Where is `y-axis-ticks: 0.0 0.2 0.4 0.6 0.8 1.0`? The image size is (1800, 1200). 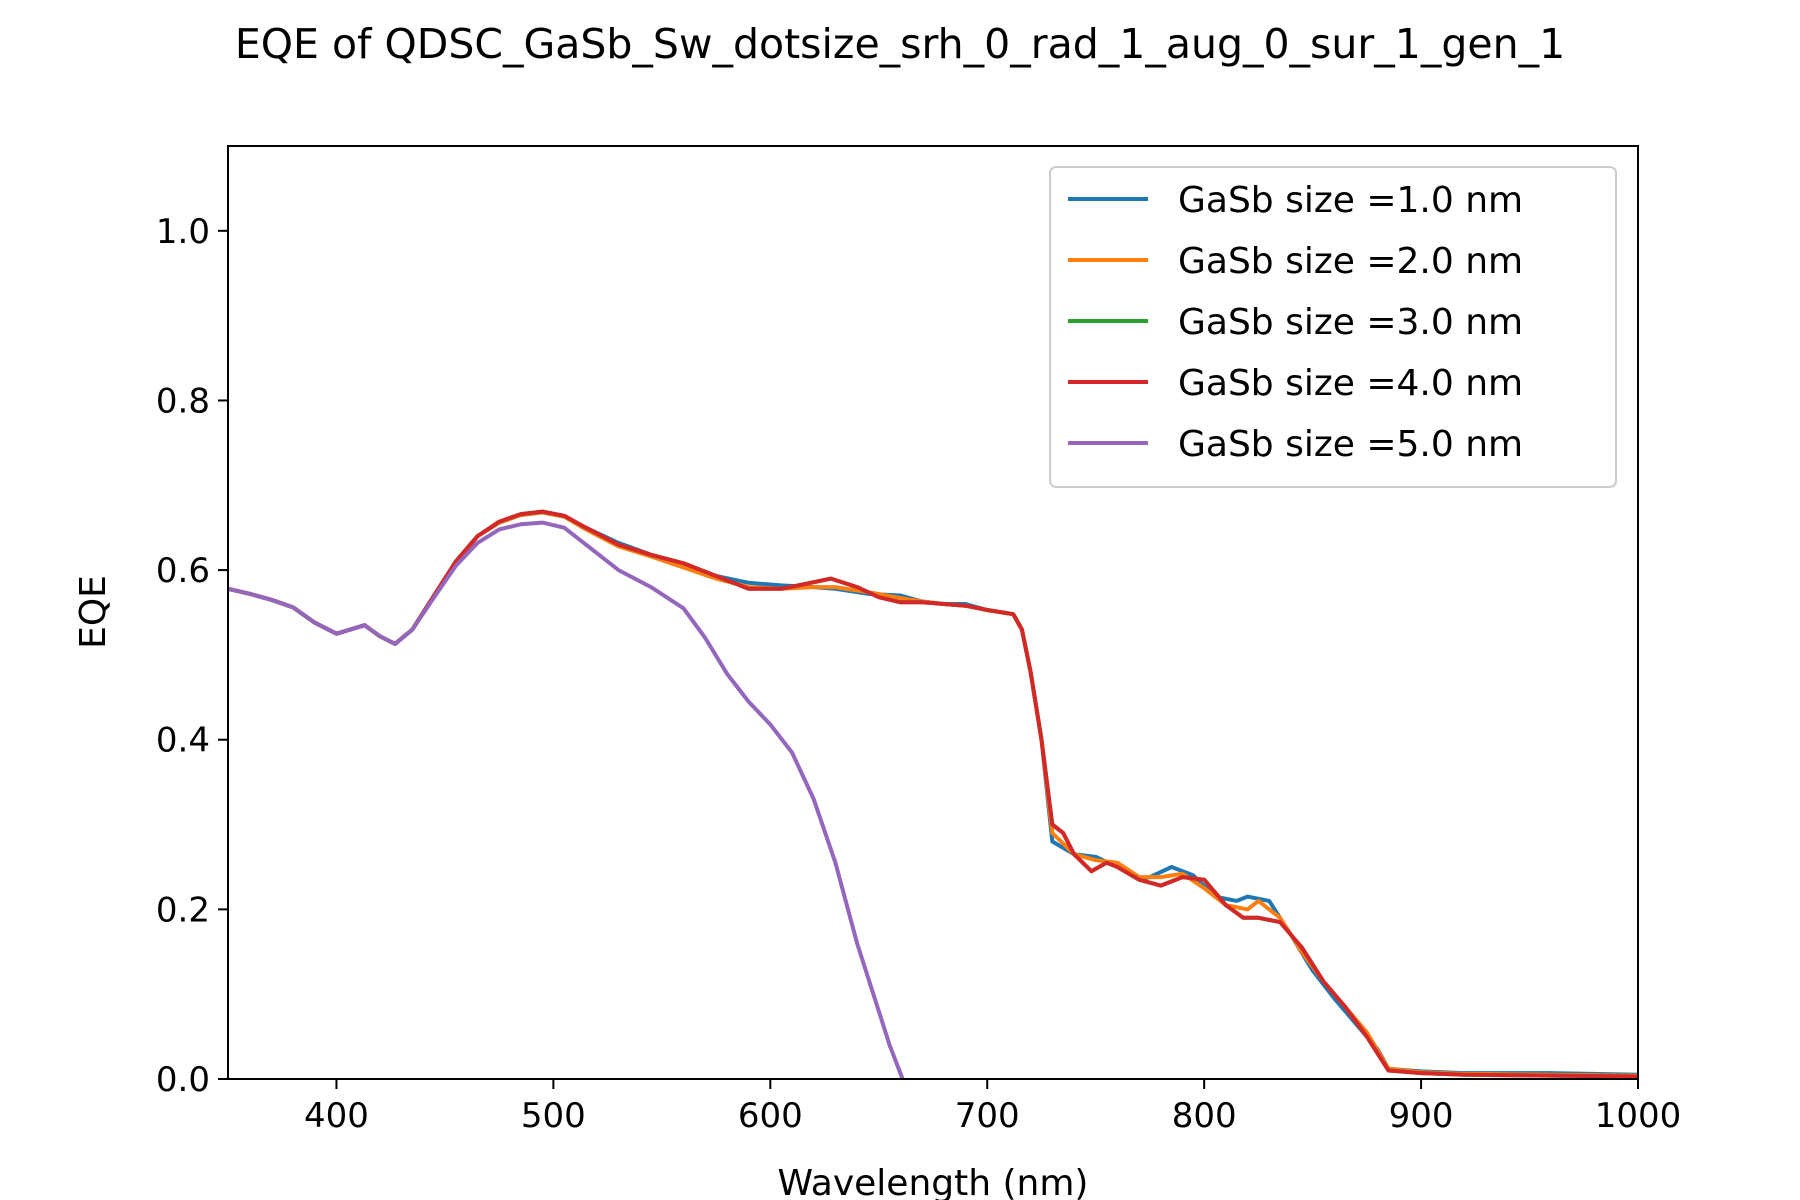 y-axis-ticks: 0.0 0.2 0.4 0.6 0.8 1.0 is located at coordinates (192, 656).